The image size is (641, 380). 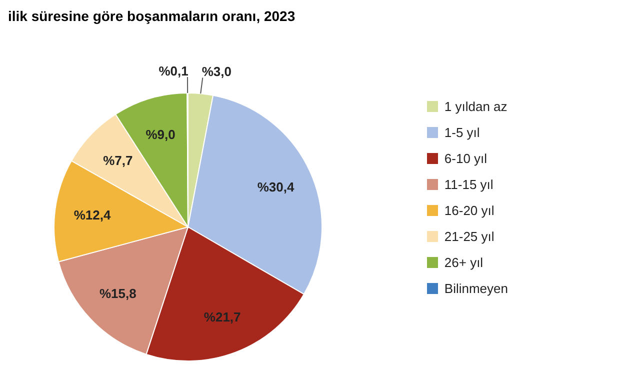 What do you see at coordinates (469, 210) in the screenshot?
I see `legend-label: 16-20 yıl` at bounding box center [469, 210].